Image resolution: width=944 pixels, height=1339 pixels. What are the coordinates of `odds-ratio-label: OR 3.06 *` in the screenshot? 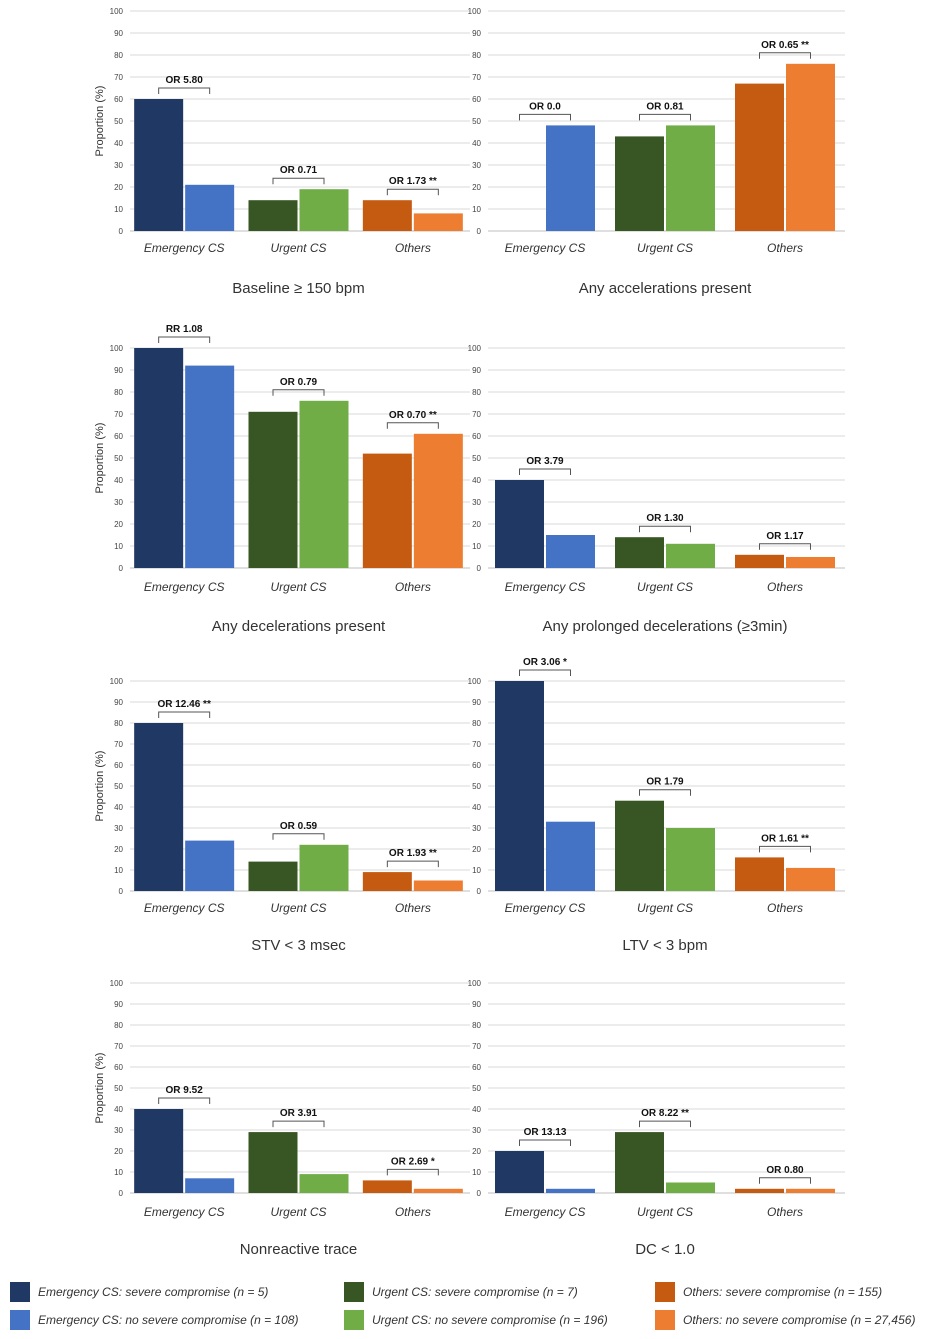 It's located at (545, 662).